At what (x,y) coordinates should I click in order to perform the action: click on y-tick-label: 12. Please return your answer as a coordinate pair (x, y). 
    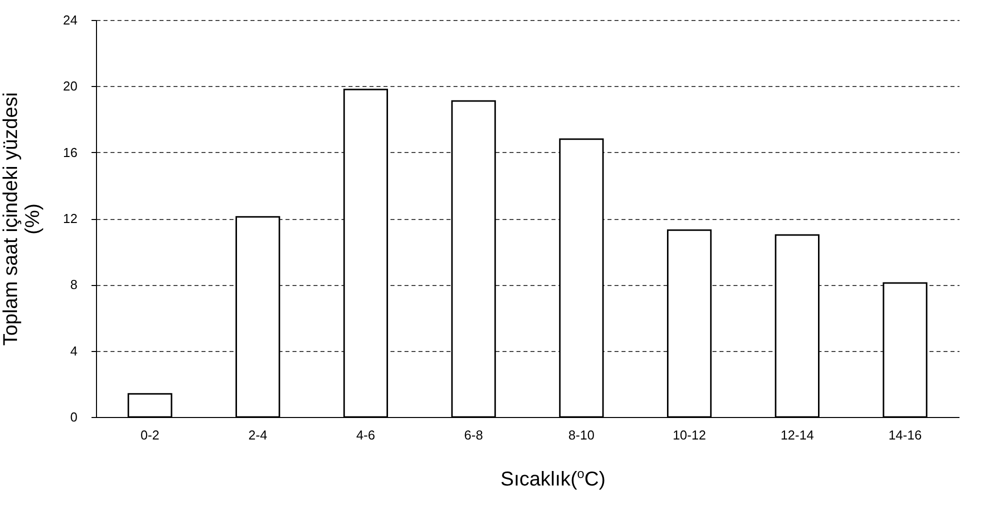
    Looking at the image, I should click on (70, 218).